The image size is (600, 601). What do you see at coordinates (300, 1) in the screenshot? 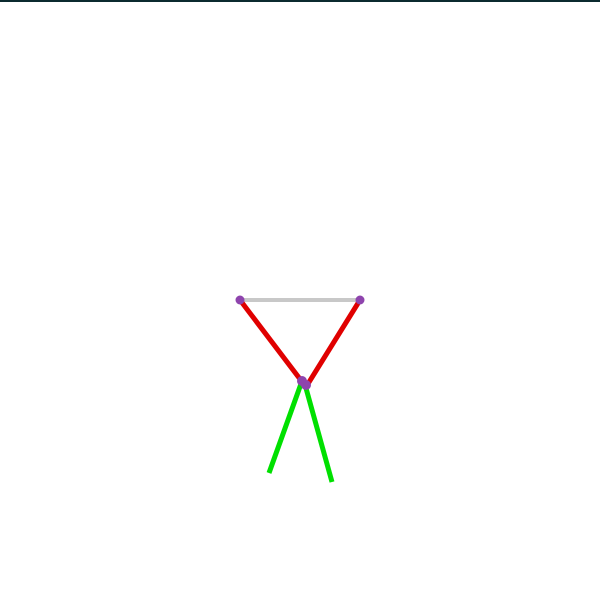
I see `top-bar` at bounding box center [300, 1].